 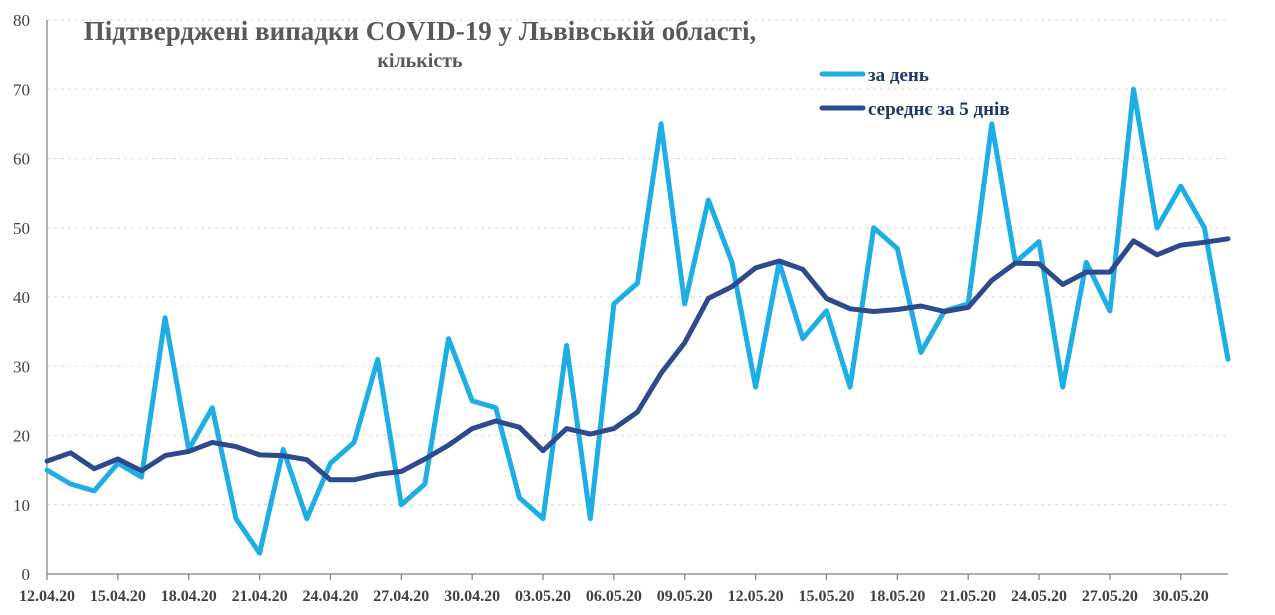 I want to click on y-tick-label: 50, so click(x=21, y=228).